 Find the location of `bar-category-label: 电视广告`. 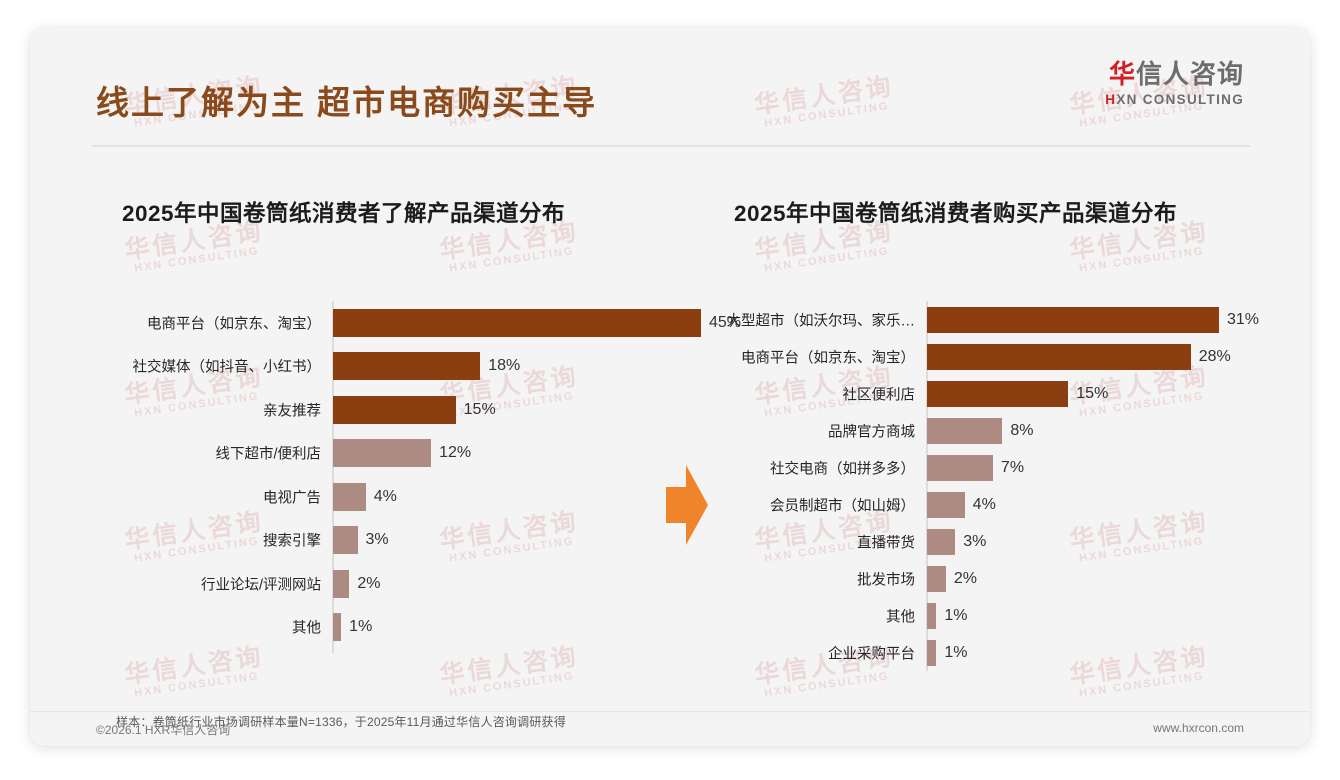

bar-category-label: 电视广告 is located at coordinates (292, 498).